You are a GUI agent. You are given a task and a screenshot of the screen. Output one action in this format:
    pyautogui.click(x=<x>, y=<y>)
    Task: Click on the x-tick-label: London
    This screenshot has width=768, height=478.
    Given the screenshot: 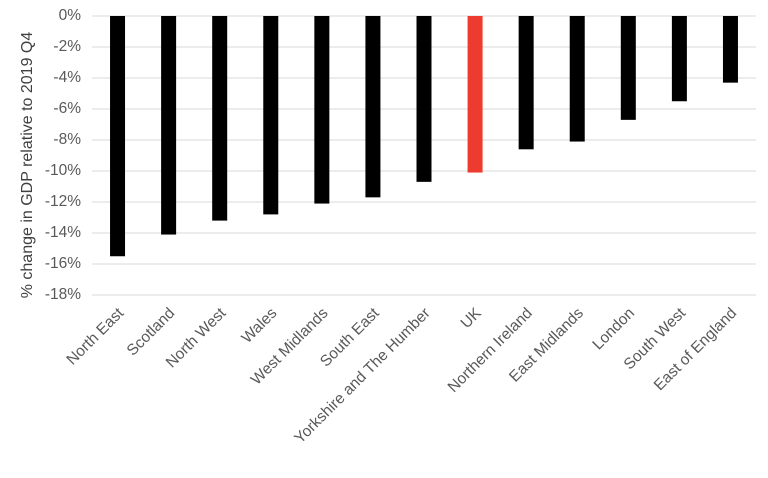 What is the action you would take?
    pyautogui.click(x=613, y=329)
    